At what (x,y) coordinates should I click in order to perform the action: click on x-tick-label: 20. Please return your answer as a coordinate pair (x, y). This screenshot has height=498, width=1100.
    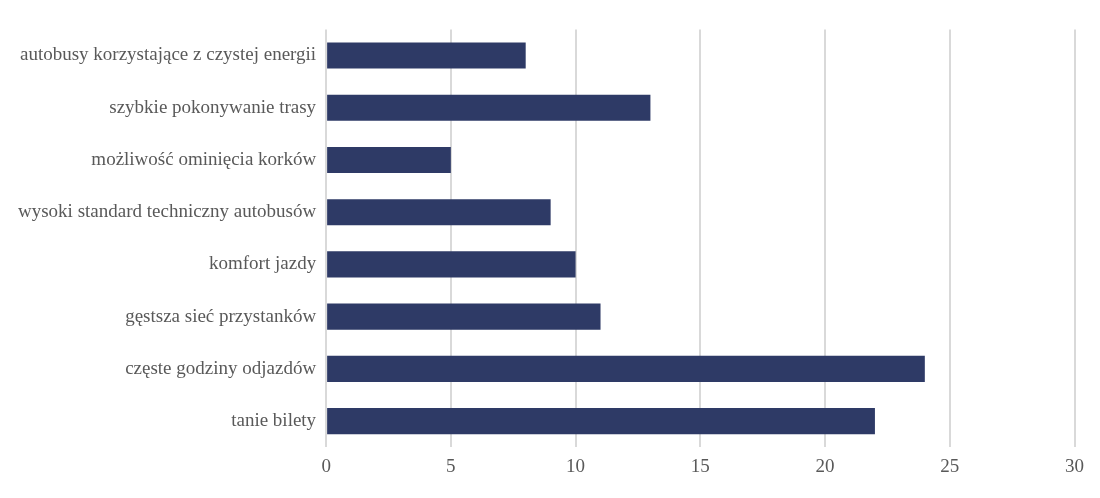
    Looking at the image, I should click on (825, 465).